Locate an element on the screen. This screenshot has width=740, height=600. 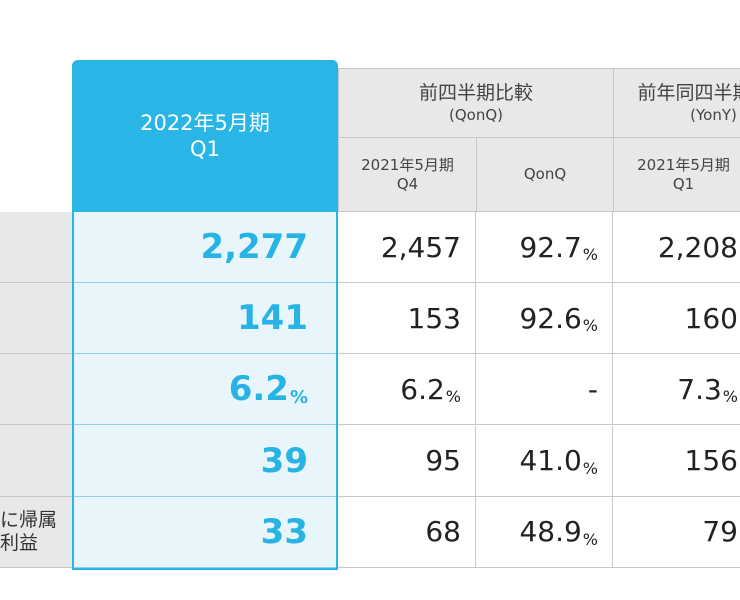
value: 48.9 is located at coordinates (550, 532).